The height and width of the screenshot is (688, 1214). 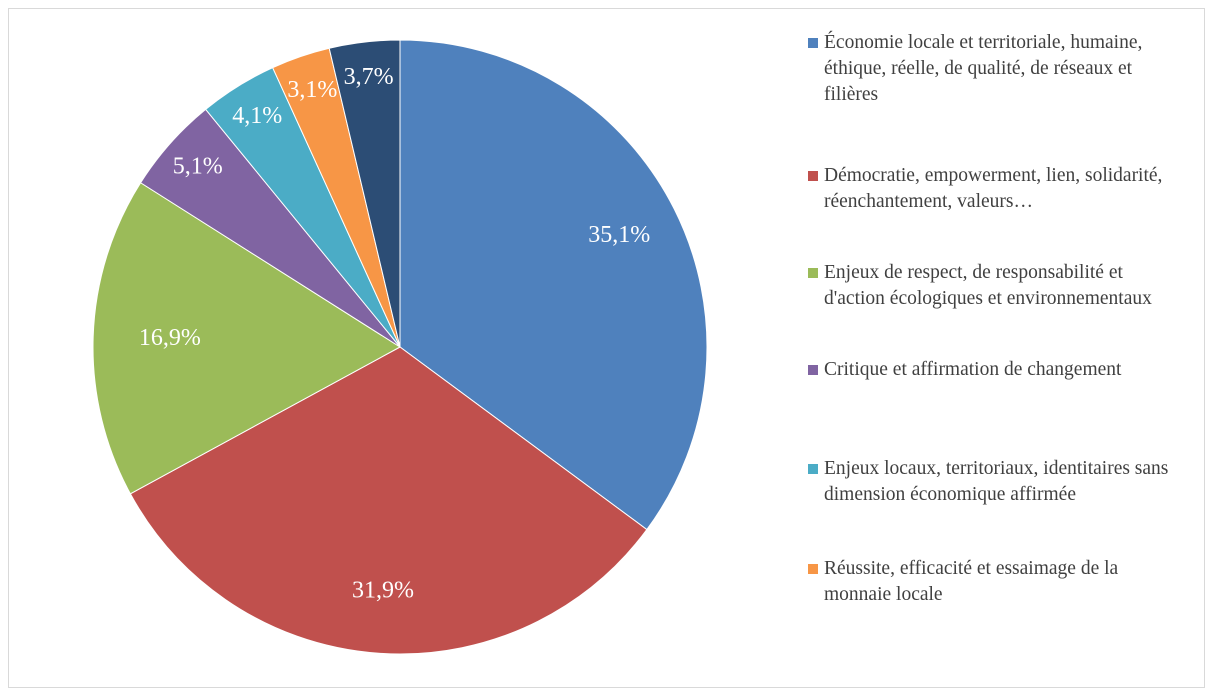 I want to click on data-label: 5,1%, so click(x=198, y=166).